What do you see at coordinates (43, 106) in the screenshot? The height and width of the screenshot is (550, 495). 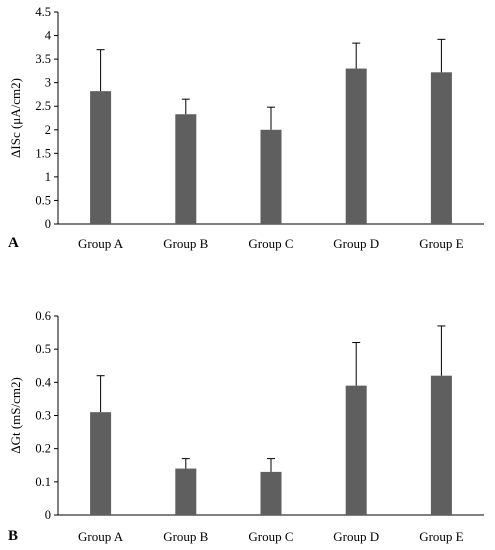 I see `y-tick-label: 2.5` at bounding box center [43, 106].